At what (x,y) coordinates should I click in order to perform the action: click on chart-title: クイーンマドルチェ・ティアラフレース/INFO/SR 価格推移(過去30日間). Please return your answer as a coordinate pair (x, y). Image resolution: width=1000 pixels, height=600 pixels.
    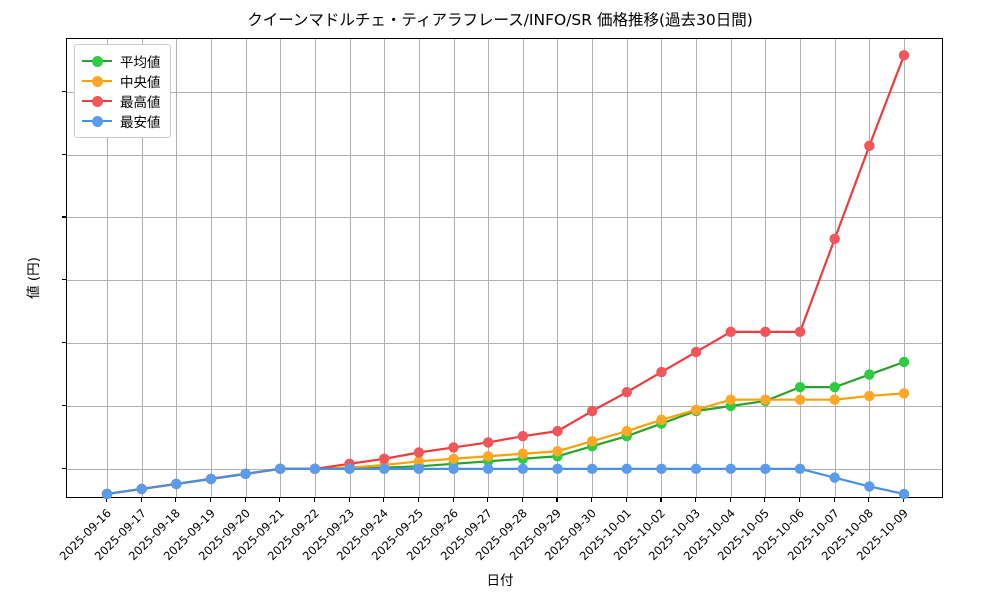
    Looking at the image, I should click on (500, 20).